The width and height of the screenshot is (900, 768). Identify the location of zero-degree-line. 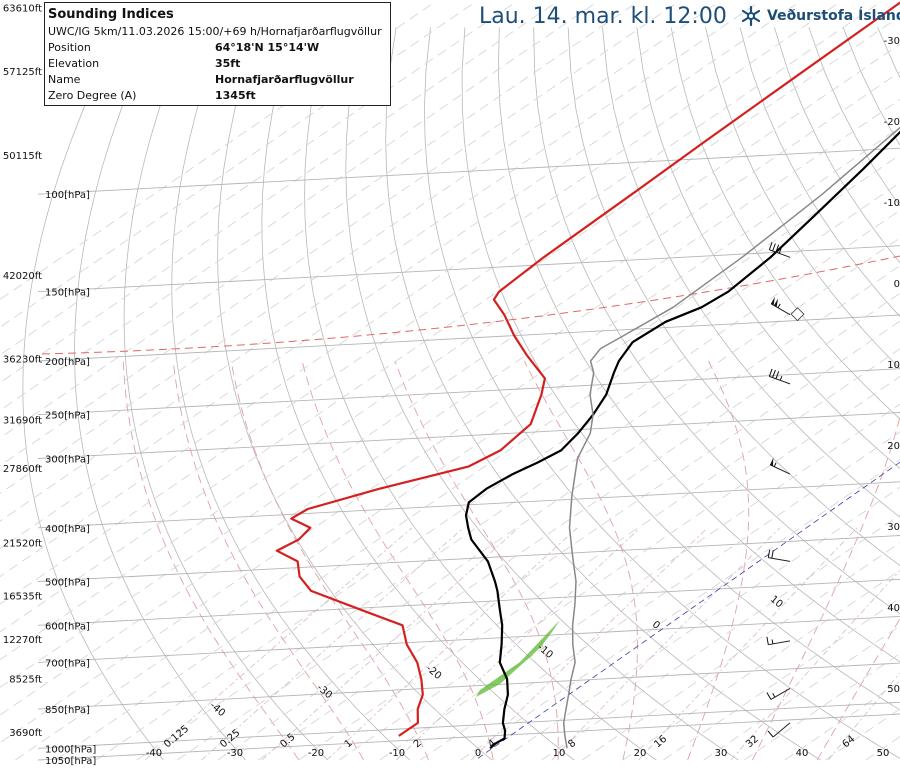
(470, 305).